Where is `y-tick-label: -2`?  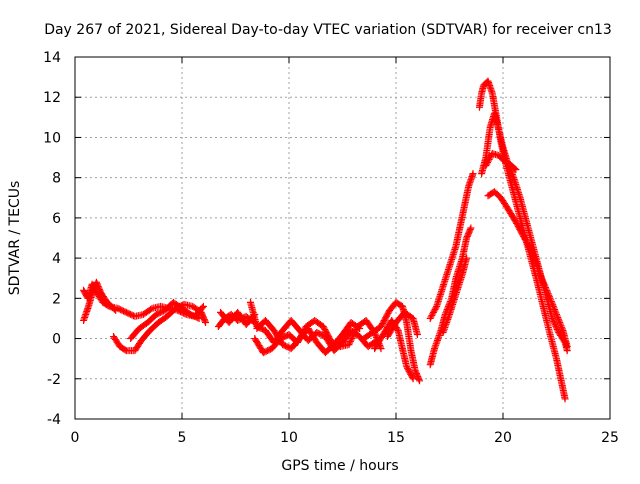
y-tick-label: -2 is located at coordinates (54, 380).